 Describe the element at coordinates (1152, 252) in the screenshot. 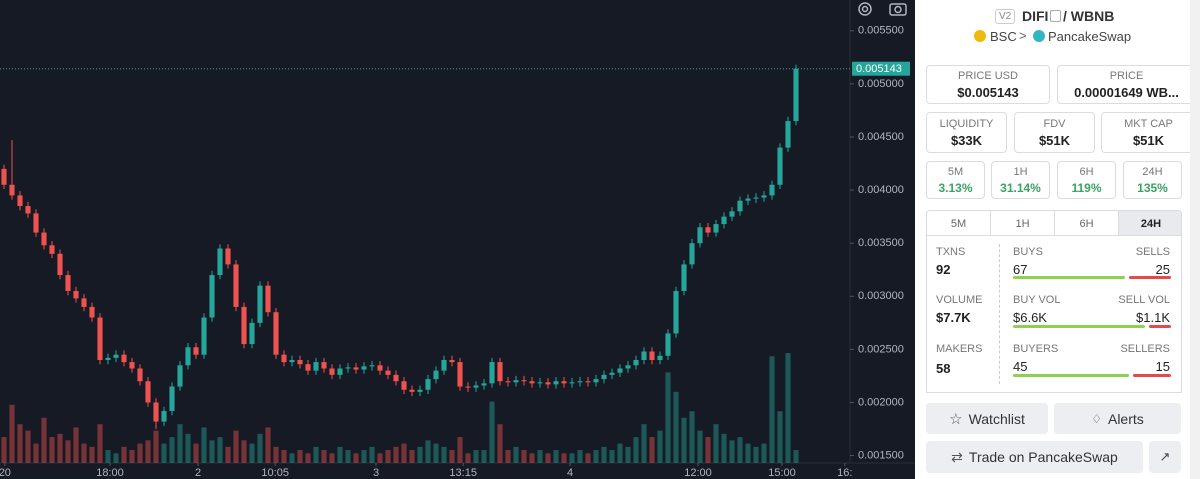

I see `sells-title: SELLS` at that location.